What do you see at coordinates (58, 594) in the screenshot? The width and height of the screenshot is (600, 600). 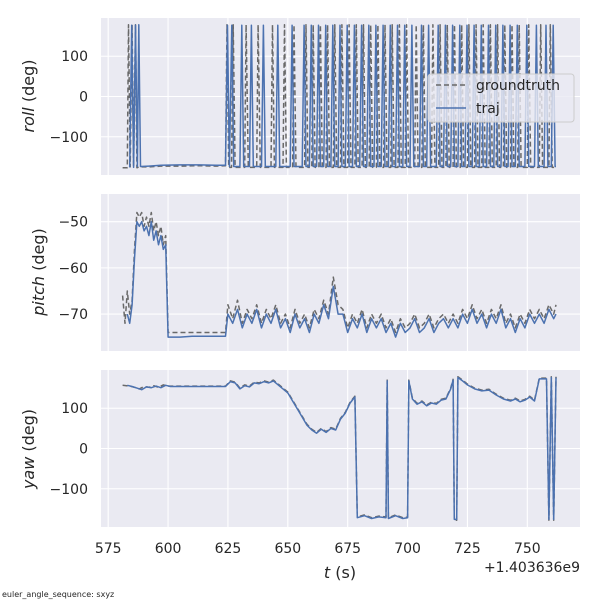 I see `footnote: euler_angle_sequence: sxyz` at bounding box center [58, 594].